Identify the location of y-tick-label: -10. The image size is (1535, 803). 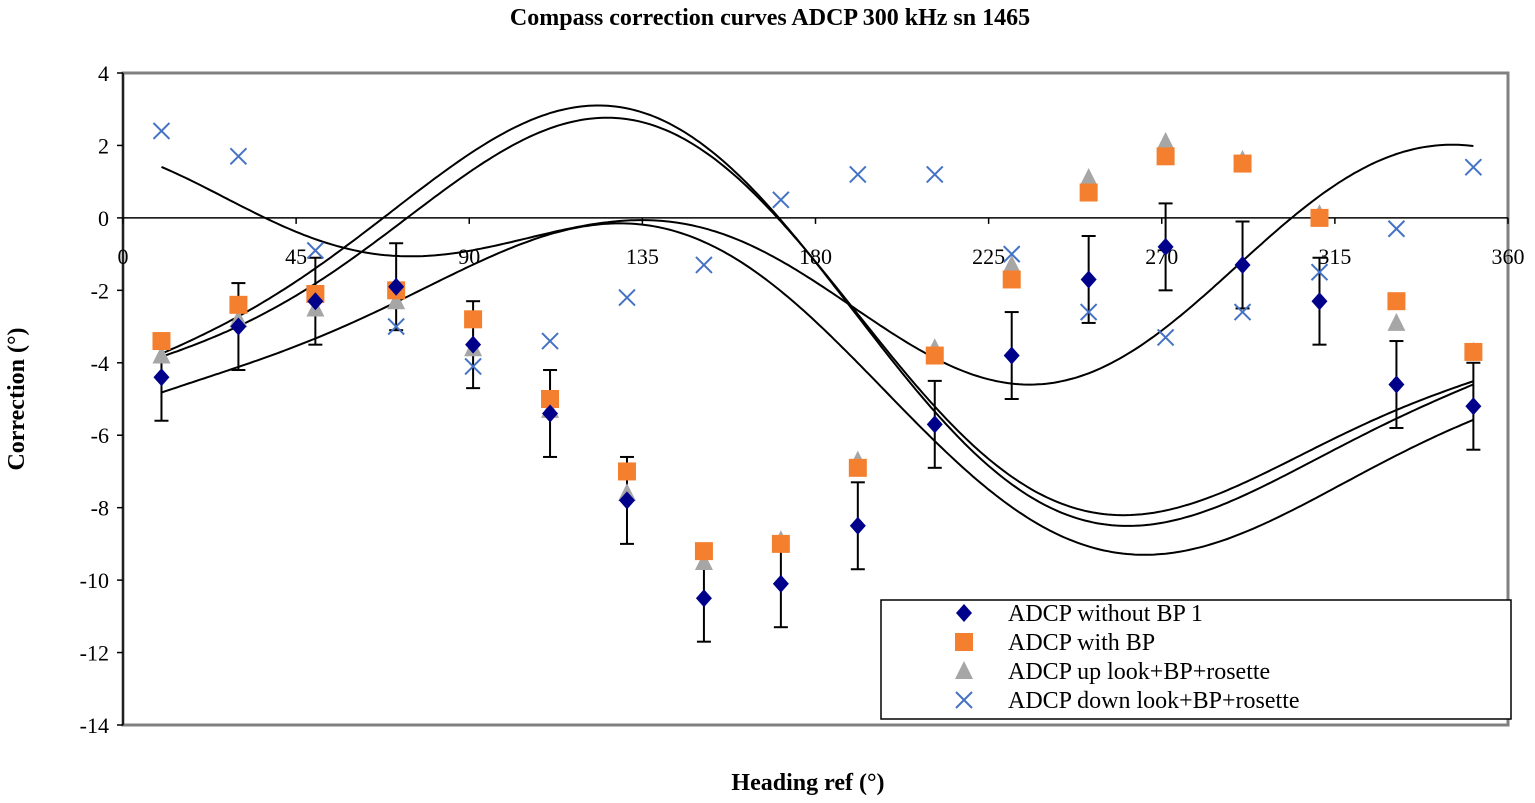
(94, 580).